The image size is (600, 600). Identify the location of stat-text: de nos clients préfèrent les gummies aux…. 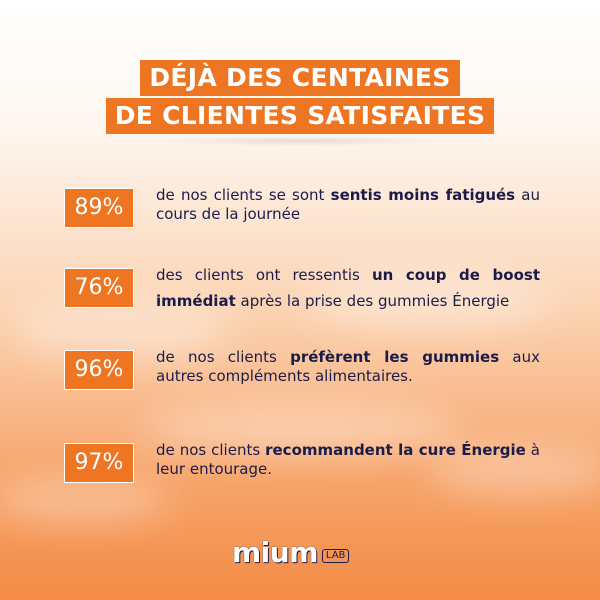
(348, 367).